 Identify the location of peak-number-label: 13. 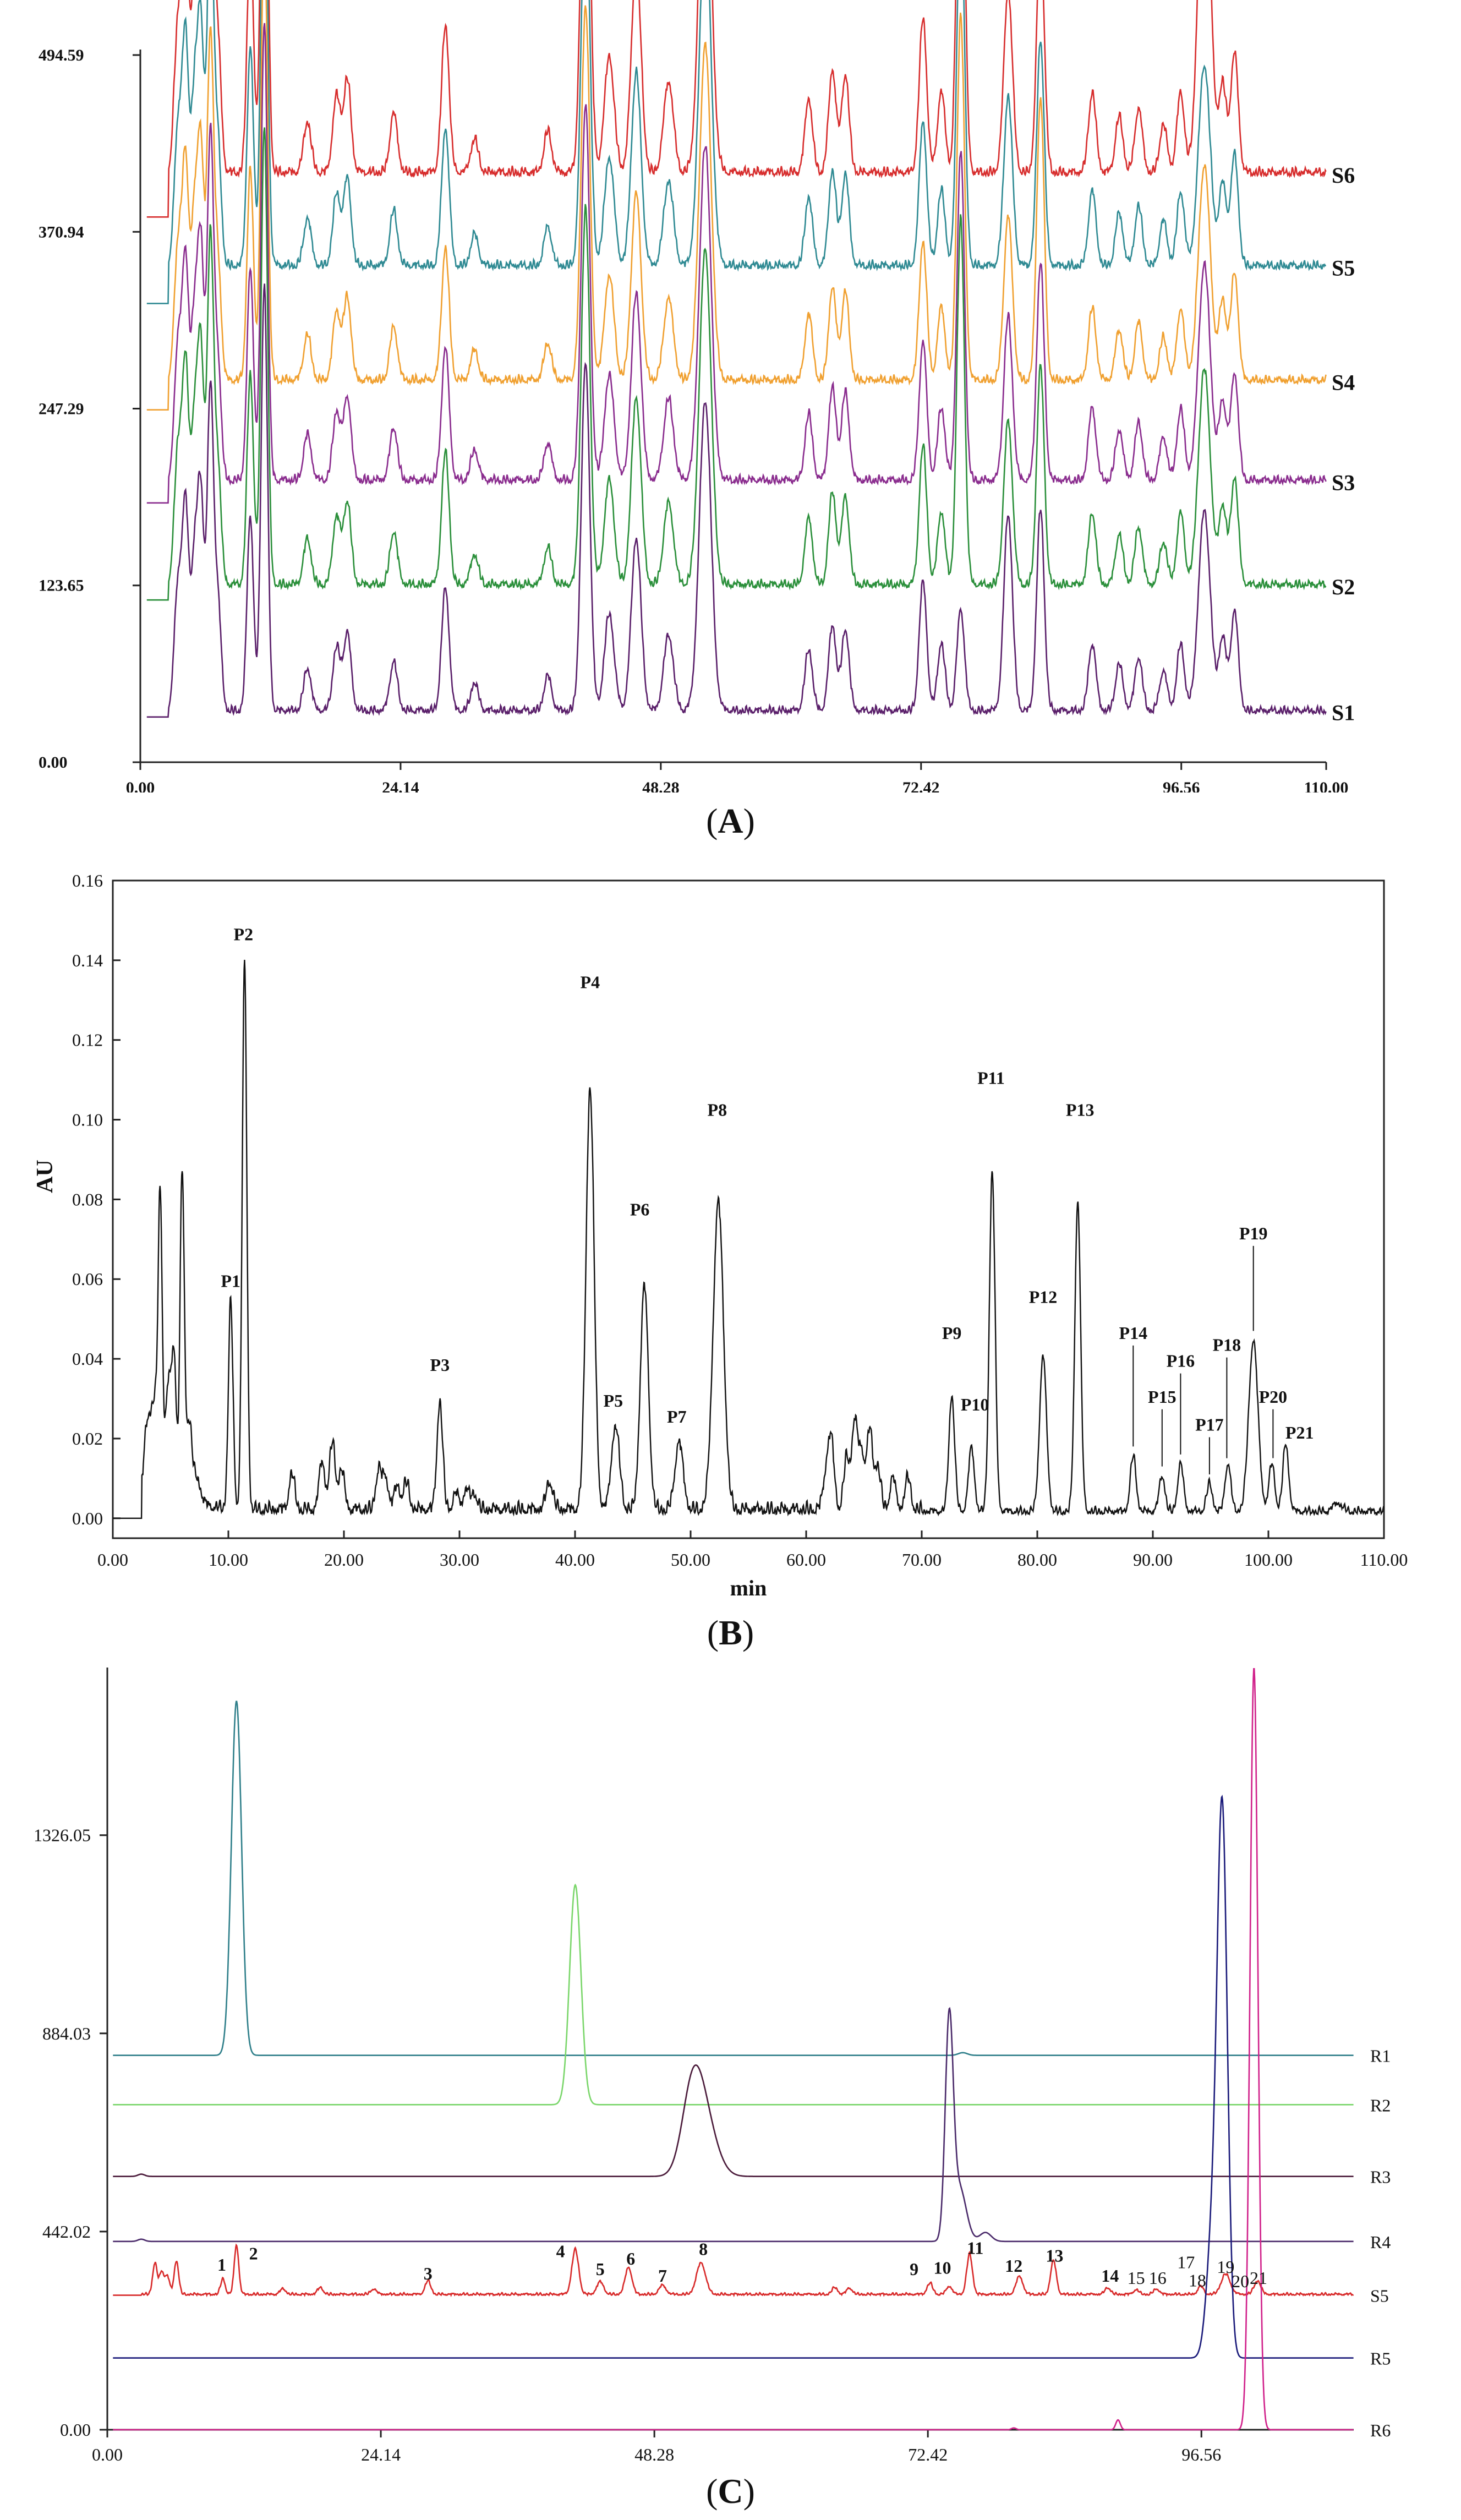
(1054, 2255).